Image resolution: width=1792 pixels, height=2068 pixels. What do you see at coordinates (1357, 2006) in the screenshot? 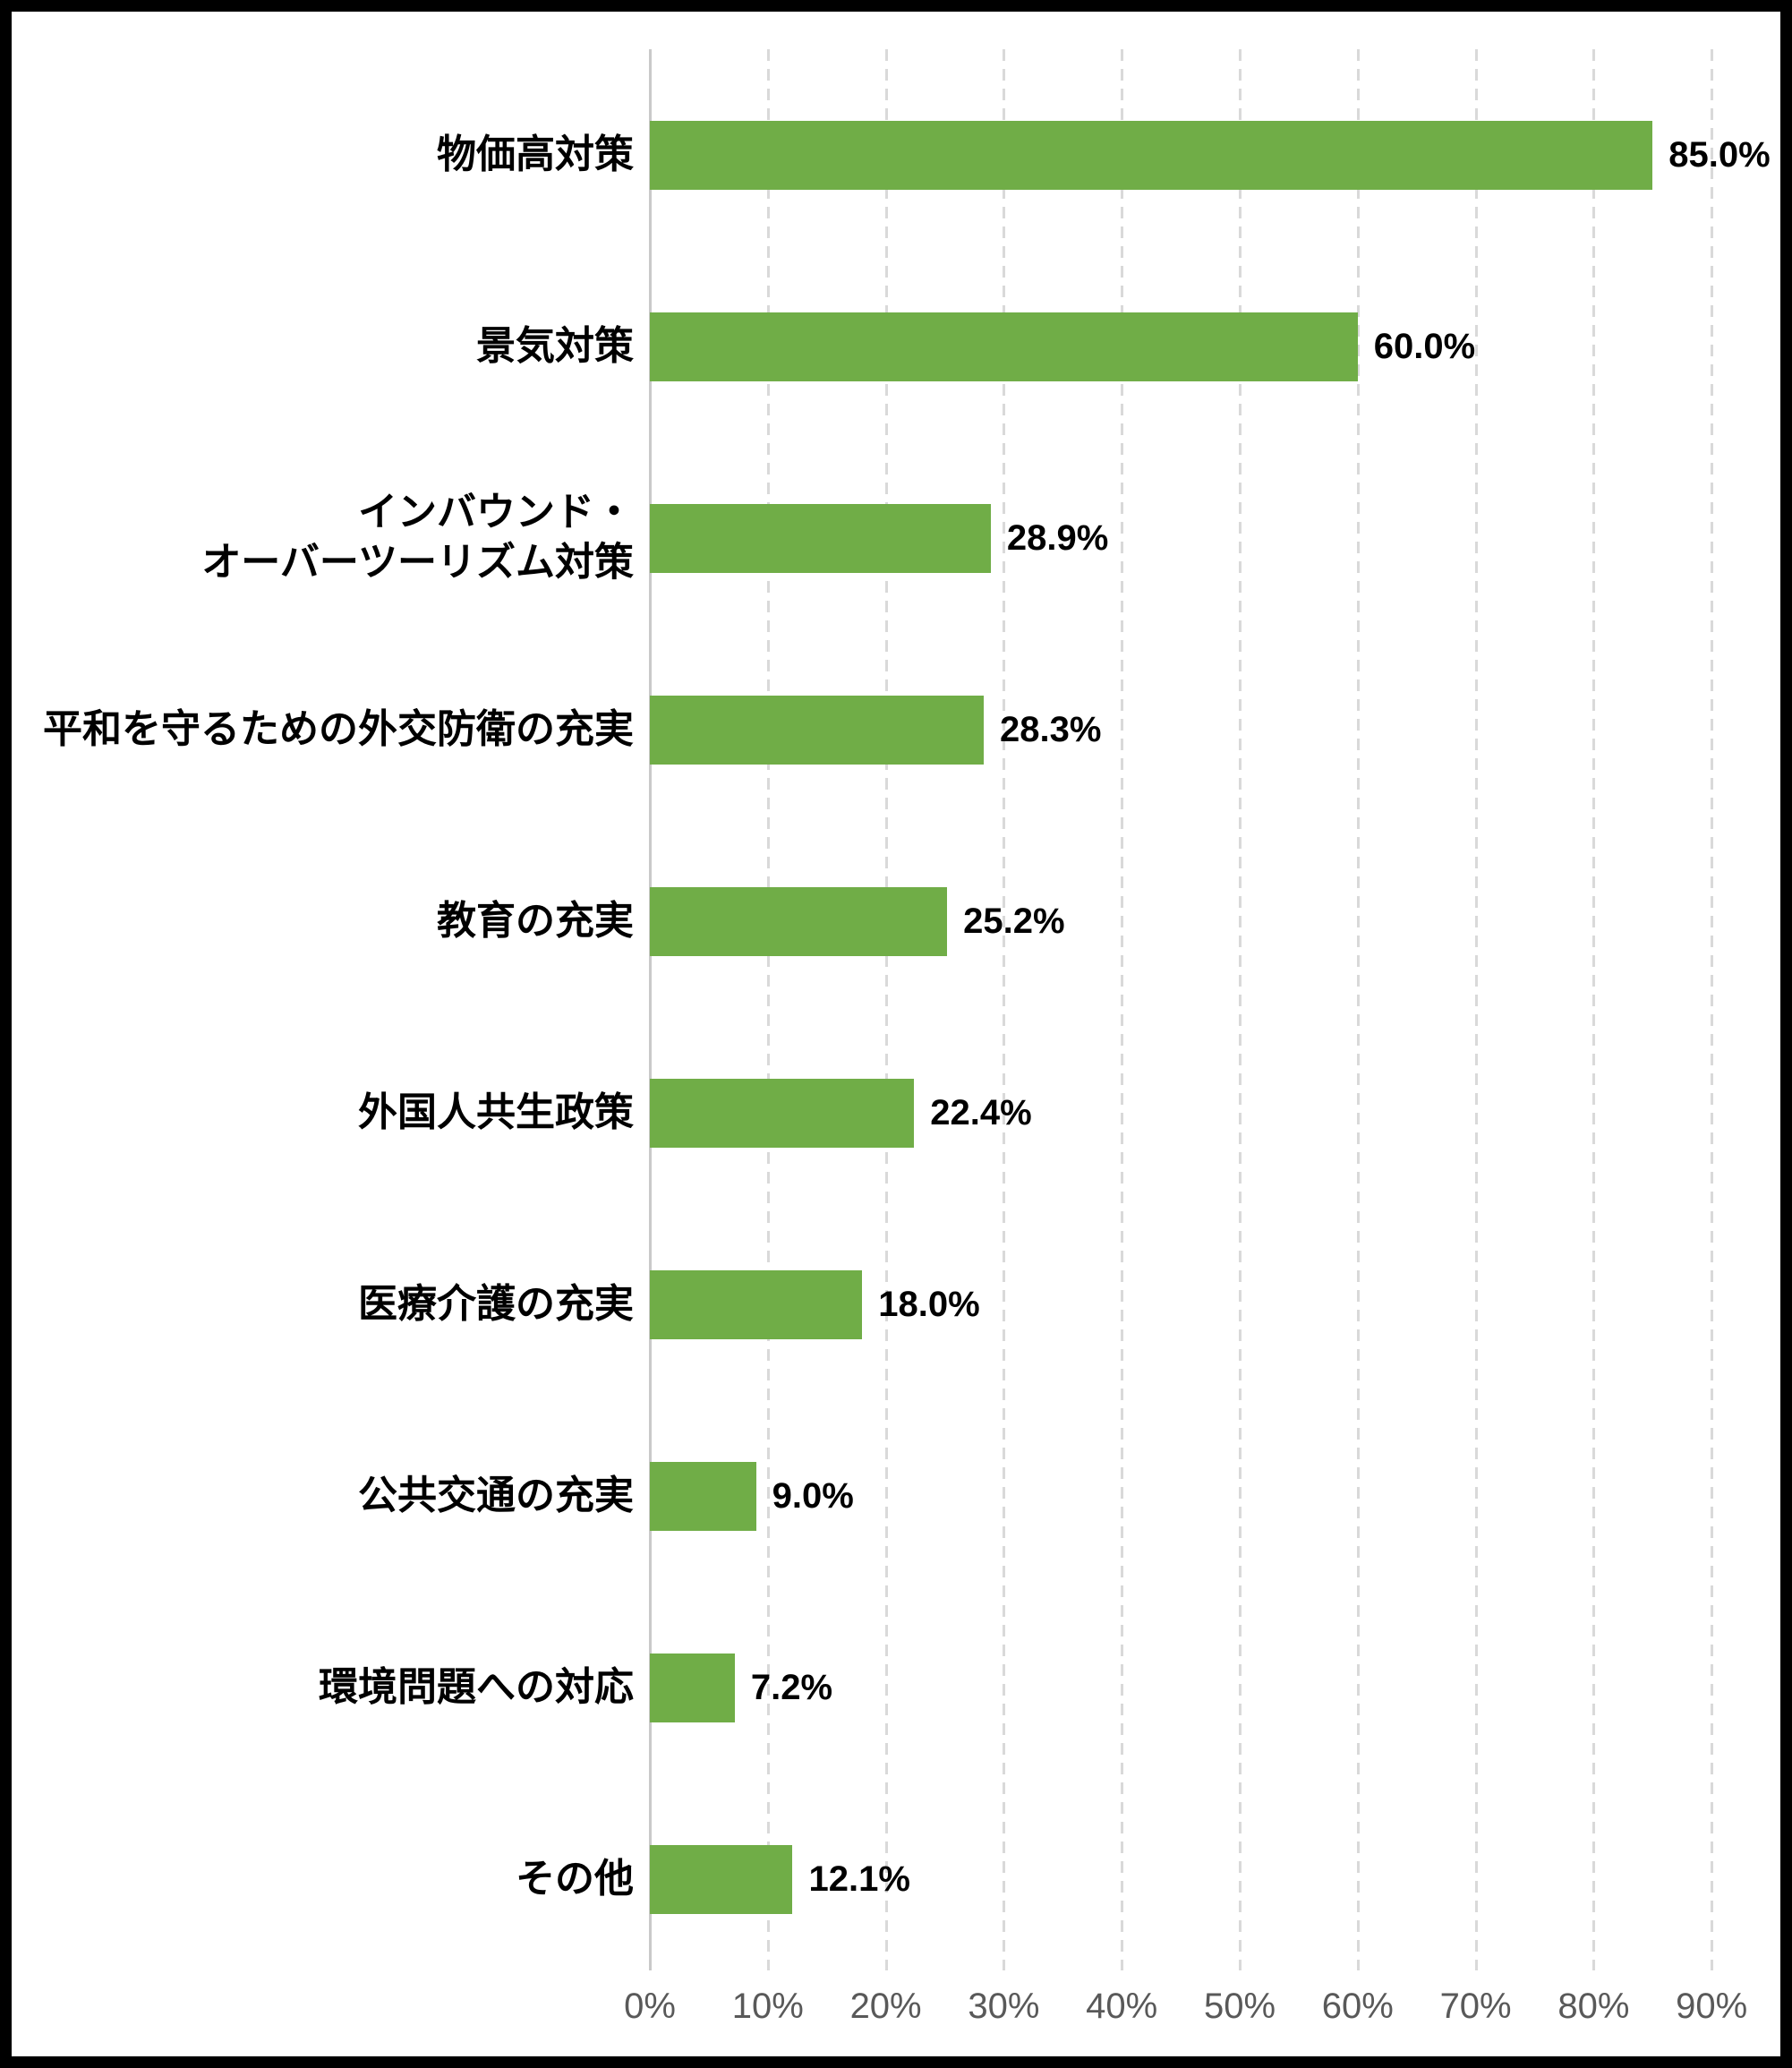
I see `x-tick-label: 60%` at bounding box center [1357, 2006].